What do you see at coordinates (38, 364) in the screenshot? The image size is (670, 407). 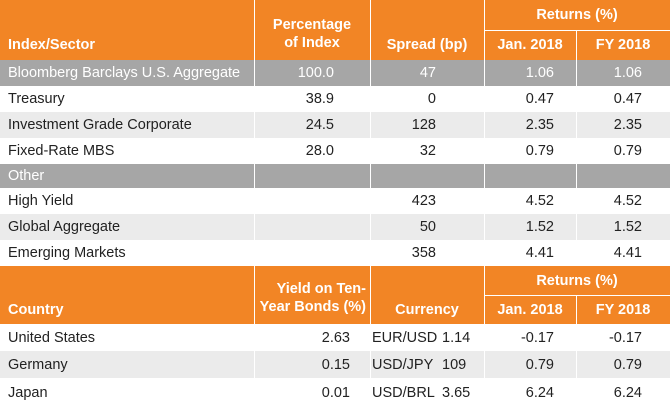 I see `row-country: Germany` at bounding box center [38, 364].